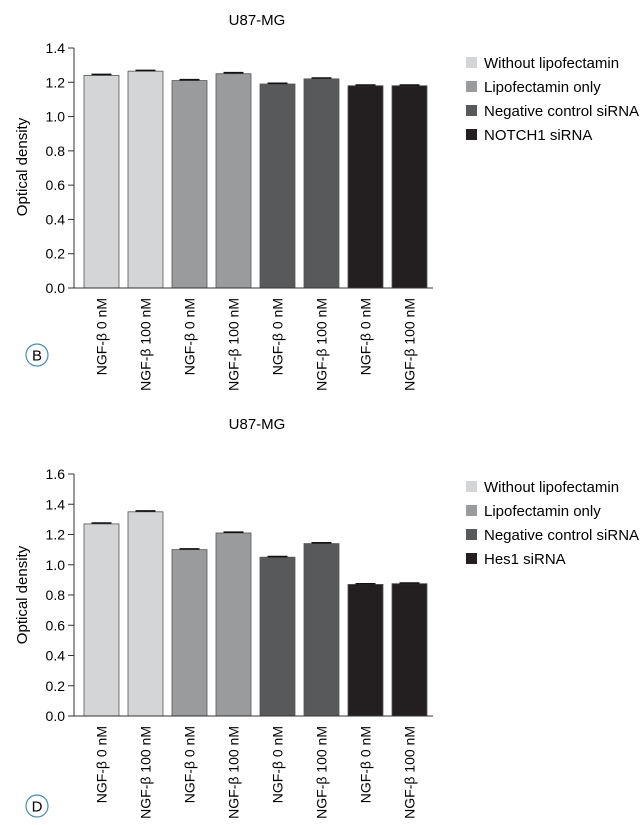 This screenshot has height=825, width=641. I want to click on y-axis: 0.0 0.2 0.4 0.6 0.8 1.0 1.2 1.4, so click(60, 168).